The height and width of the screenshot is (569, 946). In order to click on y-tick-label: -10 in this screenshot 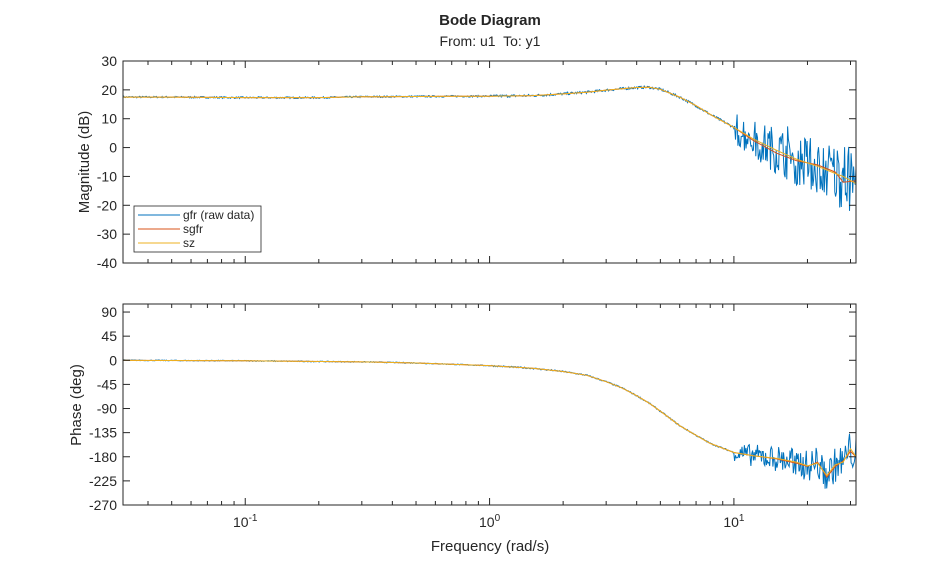, I will do `click(107, 176)`.